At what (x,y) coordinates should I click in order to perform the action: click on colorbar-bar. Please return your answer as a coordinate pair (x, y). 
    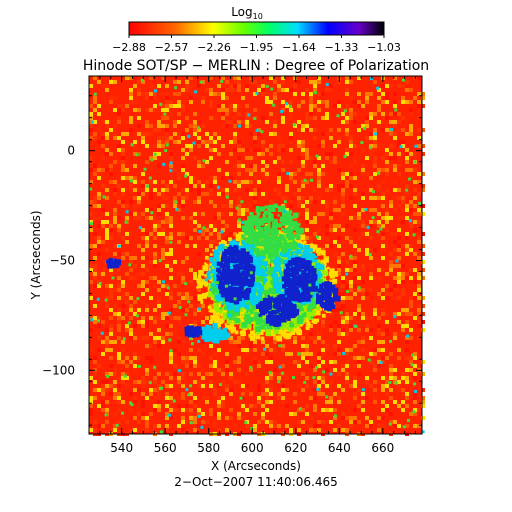
    Looking at the image, I should click on (256, 28).